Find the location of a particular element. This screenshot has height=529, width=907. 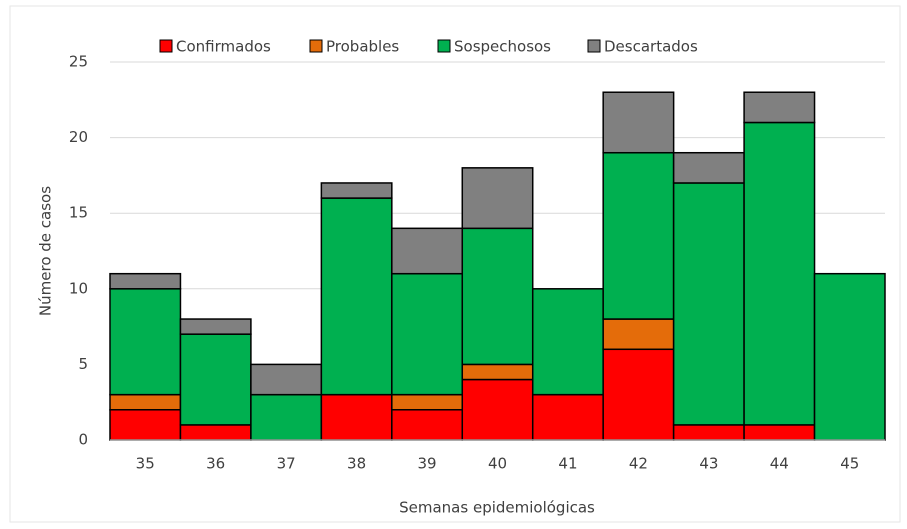

legend-label: Confirmados is located at coordinates (223, 47).